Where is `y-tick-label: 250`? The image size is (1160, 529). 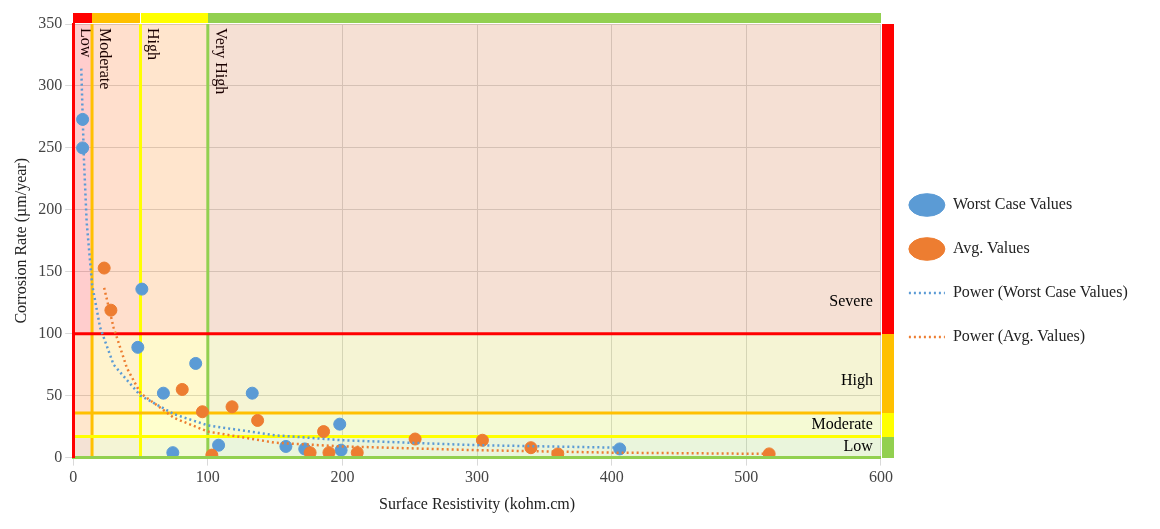
y-tick-label: 250 is located at coordinates (50, 147).